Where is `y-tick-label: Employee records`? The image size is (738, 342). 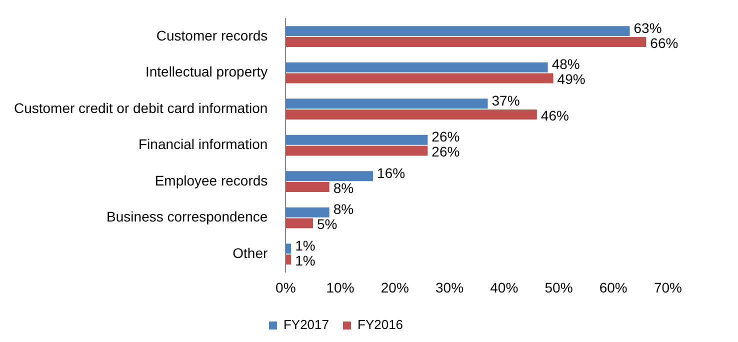 y-tick-label: Employee records is located at coordinates (211, 180).